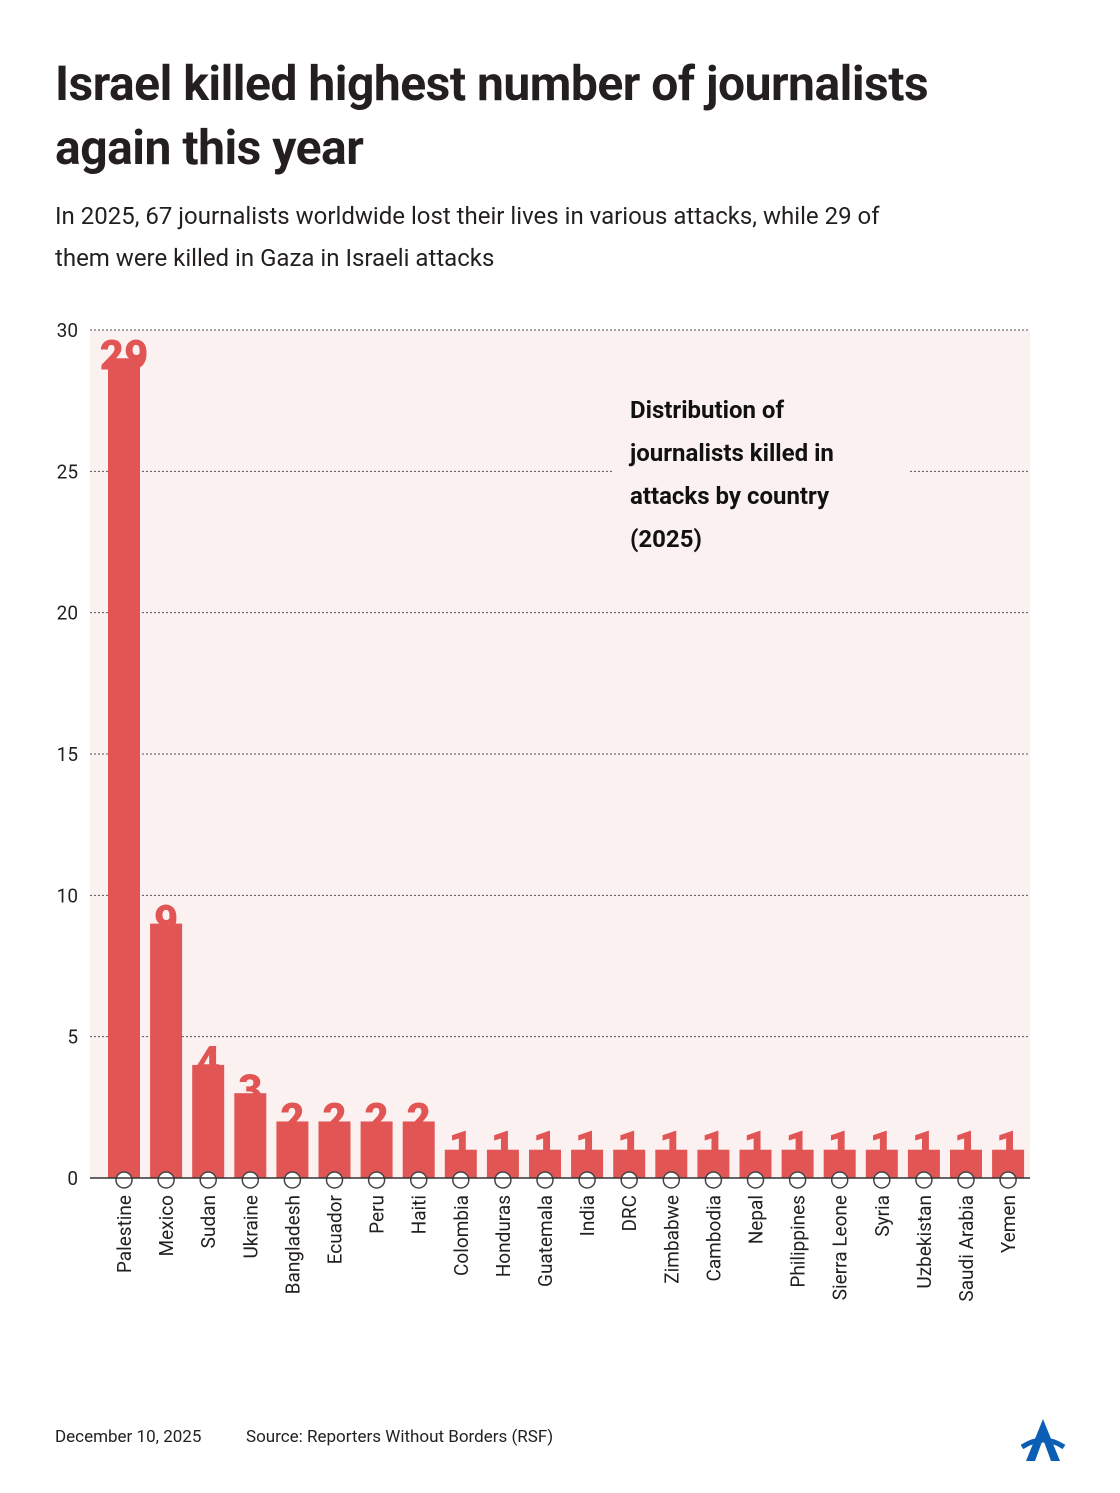  I want to click on x-tick-label: Syria, so click(882, 1216).